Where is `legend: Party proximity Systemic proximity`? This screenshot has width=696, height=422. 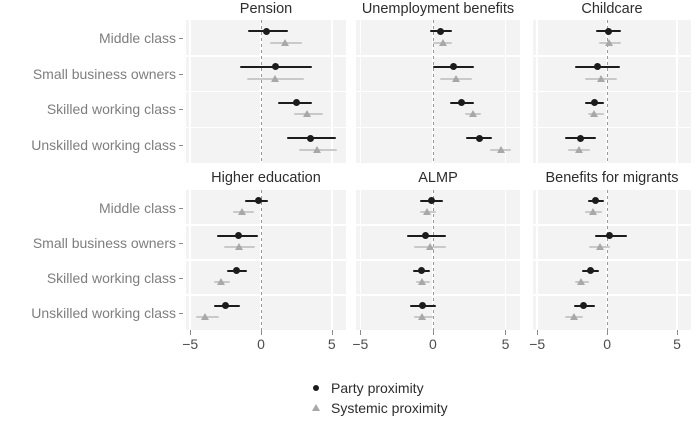
legend: Party proximity Systemic proximity is located at coordinates (378, 397).